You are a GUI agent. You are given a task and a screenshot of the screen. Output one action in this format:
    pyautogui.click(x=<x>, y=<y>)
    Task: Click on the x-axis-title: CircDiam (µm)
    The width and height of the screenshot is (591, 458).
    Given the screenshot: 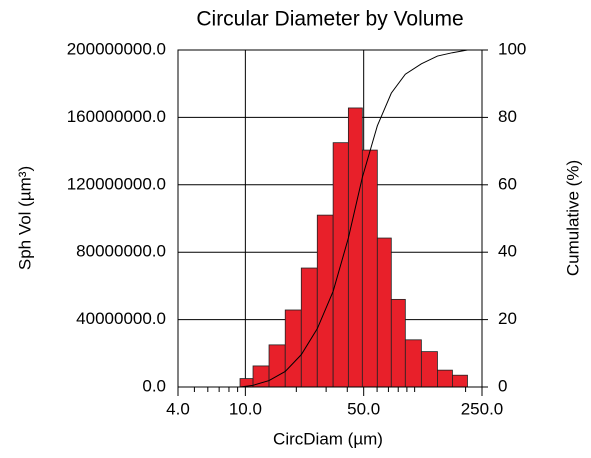 What is the action you would take?
    pyautogui.click(x=328, y=438)
    